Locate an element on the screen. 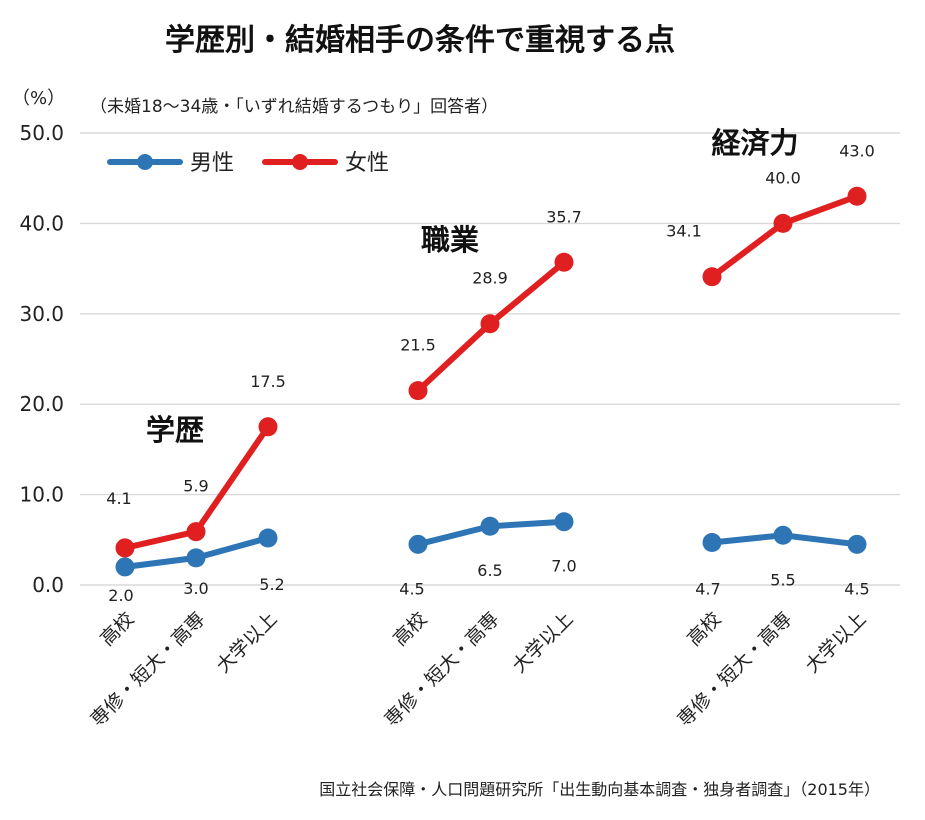 Image resolution: width=925 pixels, height=820 pixels. chart-title: 学歴別・結婚相手の条件で重視する点 is located at coordinates (420, 40).